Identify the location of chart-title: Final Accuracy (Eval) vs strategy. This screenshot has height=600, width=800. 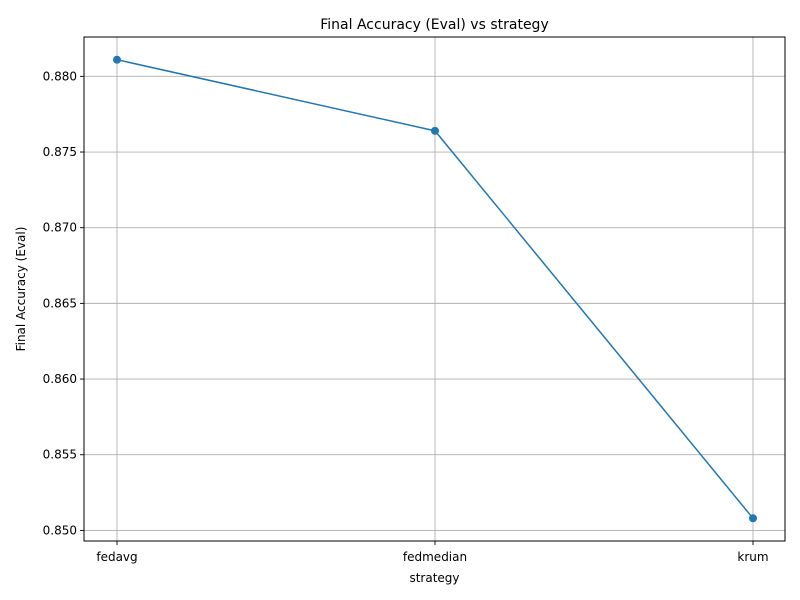
(434, 25).